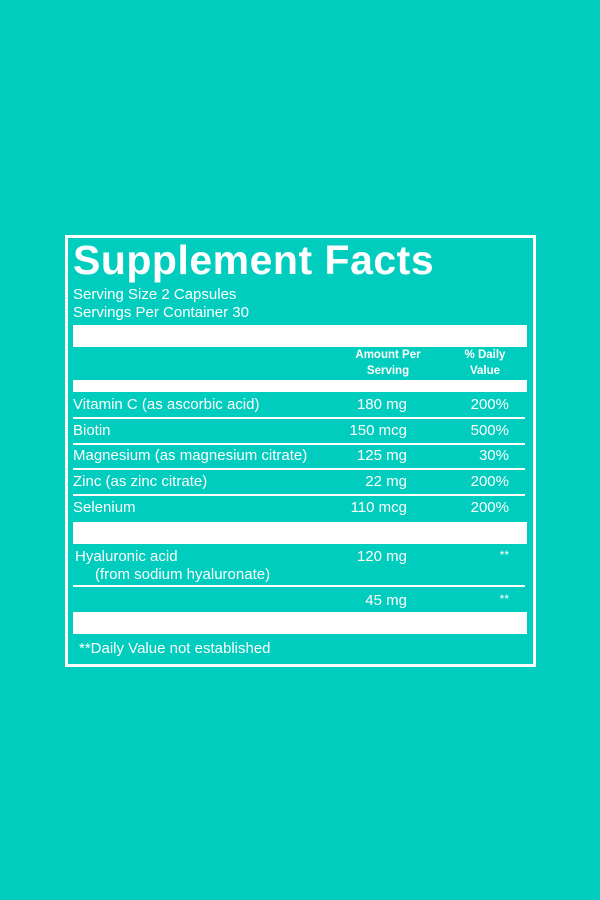 The height and width of the screenshot is (900, 600). What do you see at coordinates (485, 371) in the screenshot?
I see `column-header: Value` at bounding box center [485, 371].